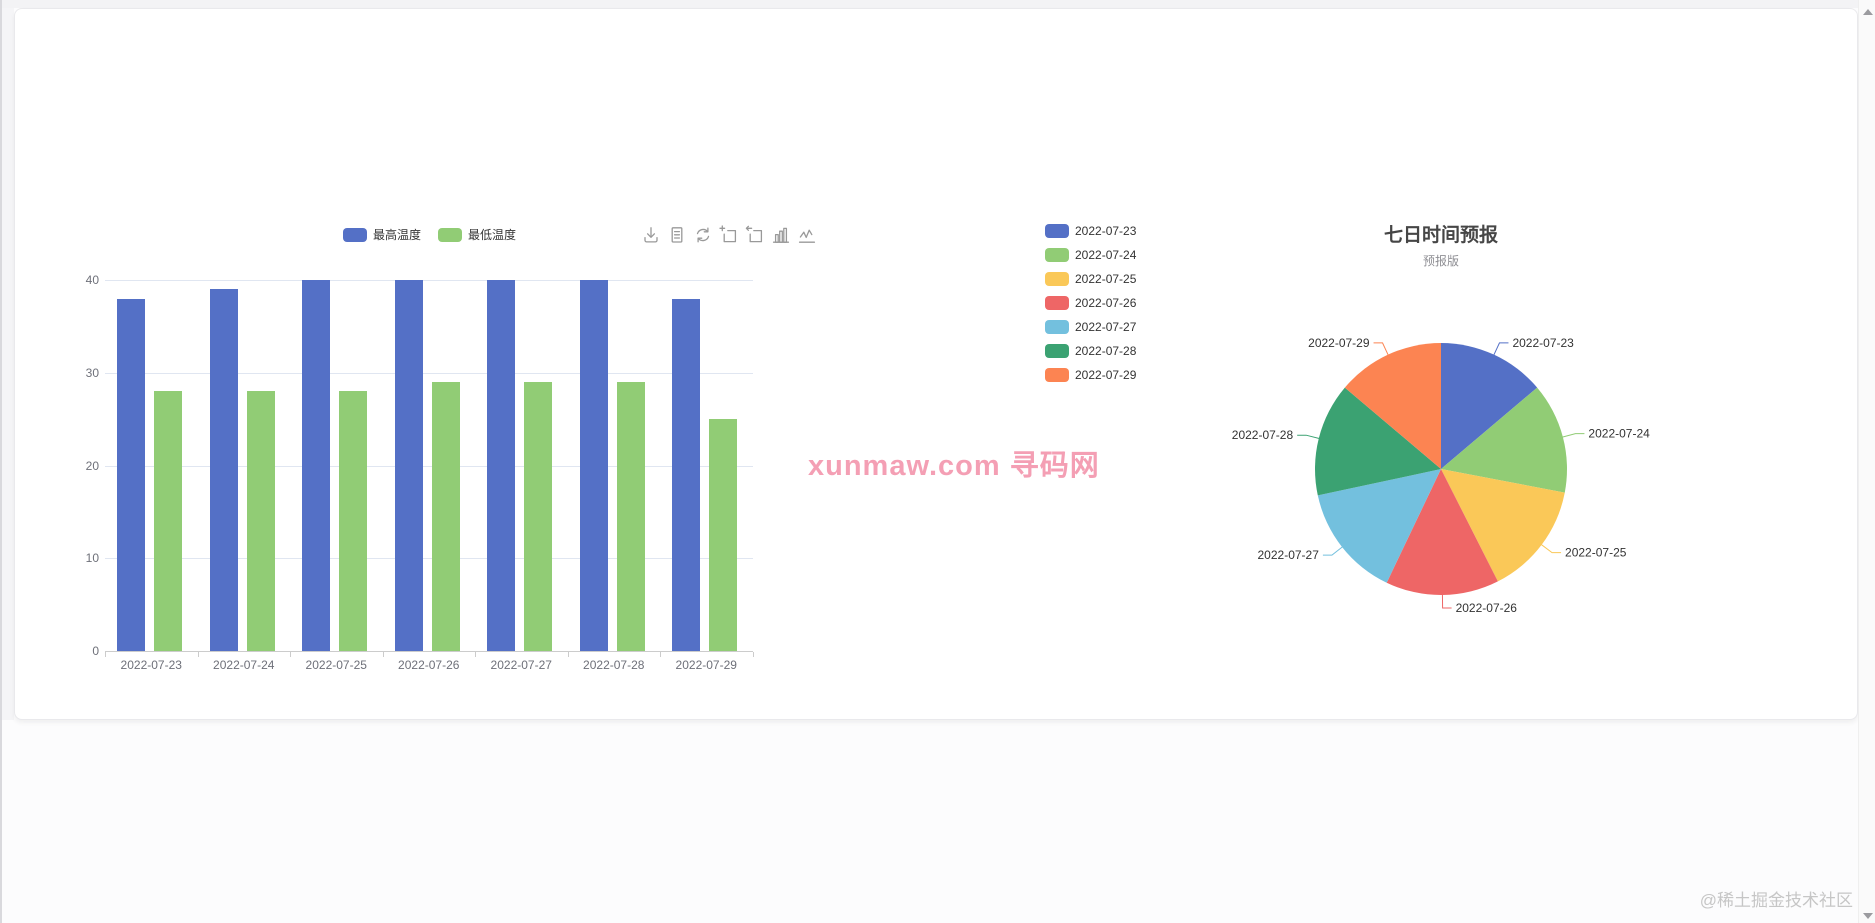  Describe the element at coordinates (1106, 279) in the screenshot. I see `legend-label: 2022-07-25` at that location.